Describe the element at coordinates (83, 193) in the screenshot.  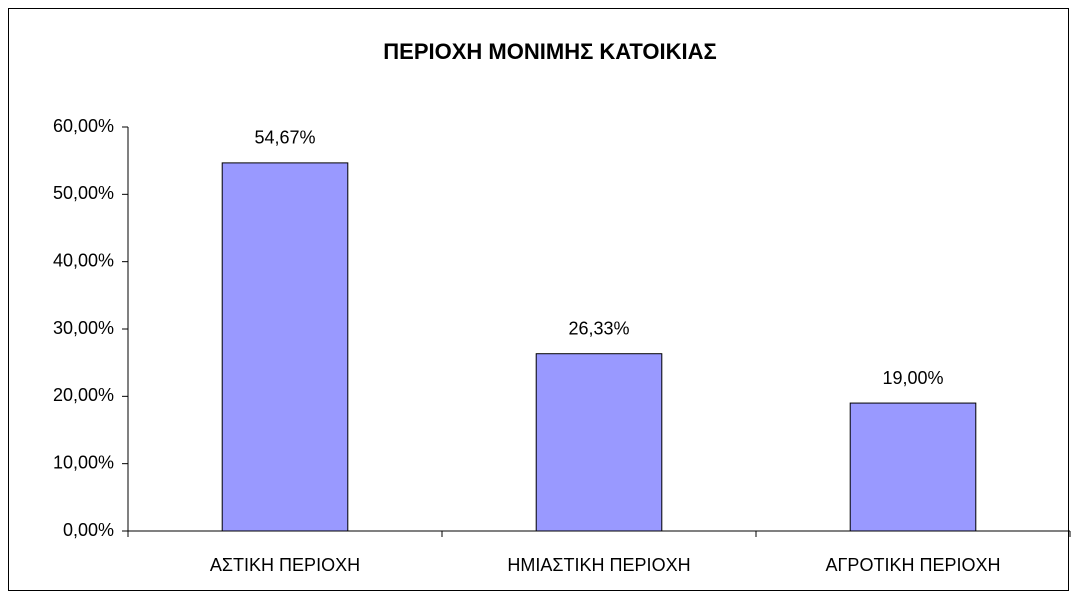
I see `y-tick-label: 50,00%` at that location.